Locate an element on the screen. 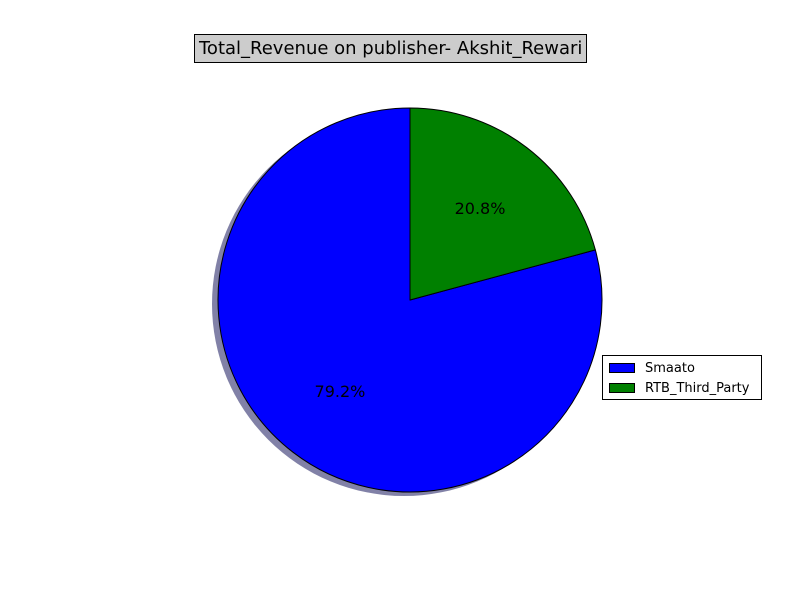 The image size is (800, 604). pie-labels: 79.2% 20.8% is located at coordinates (410, 300).